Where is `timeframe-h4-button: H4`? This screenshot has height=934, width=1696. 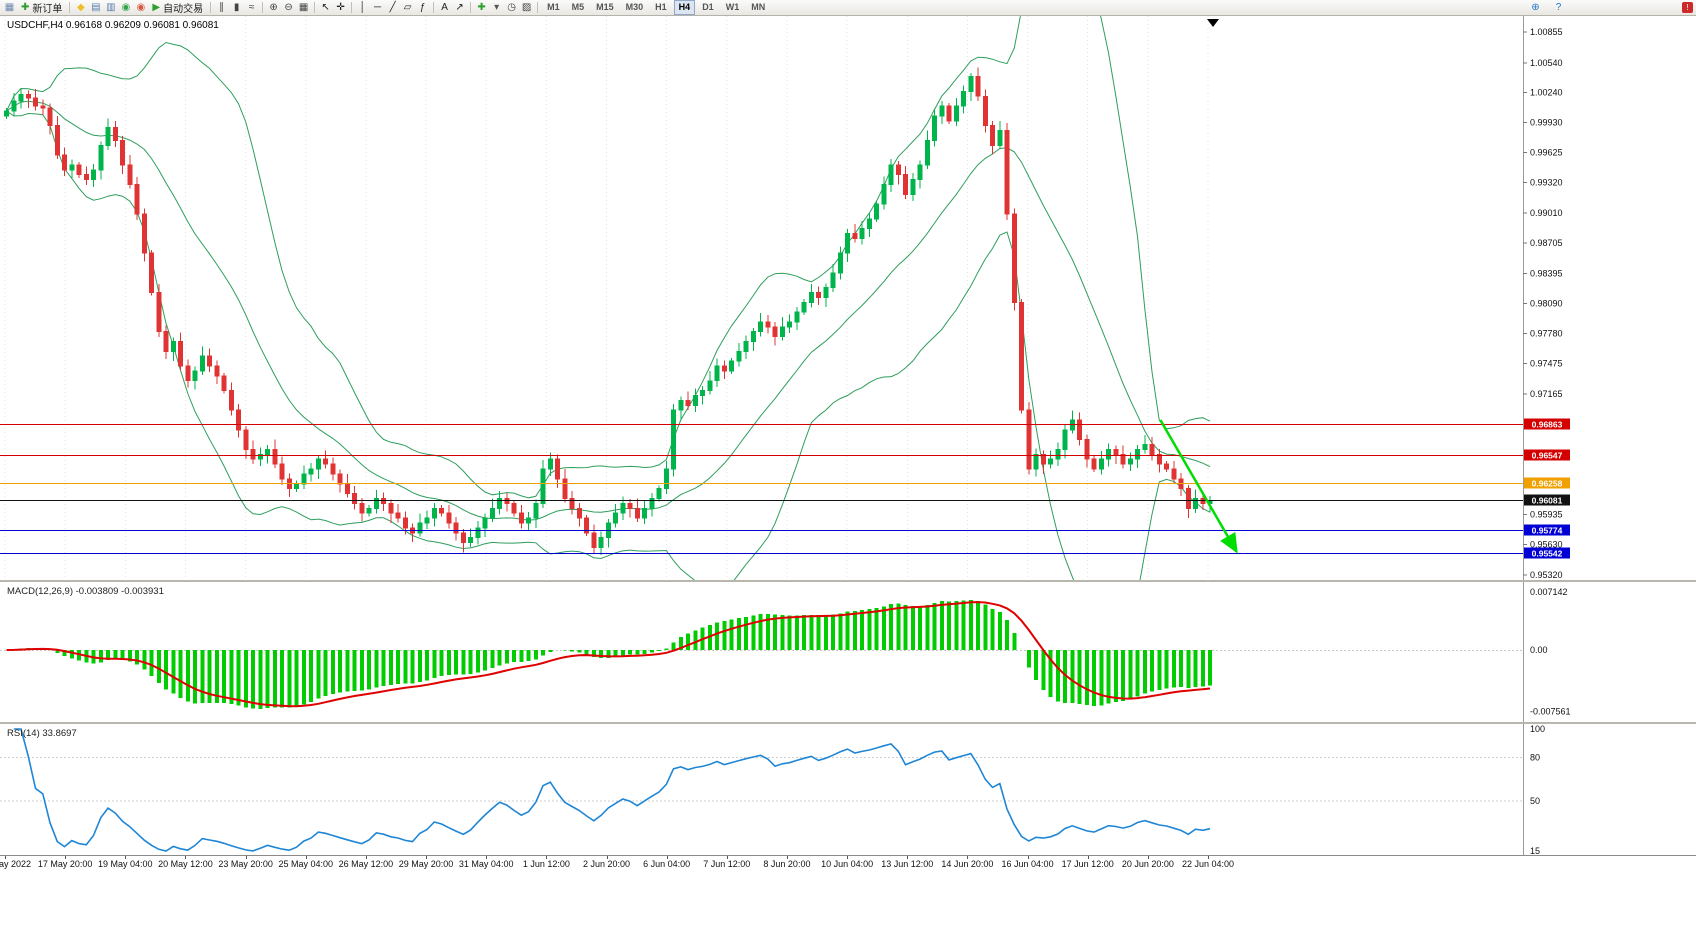 timeframe-h4-button: H4 is located at coordinates (684, 7).